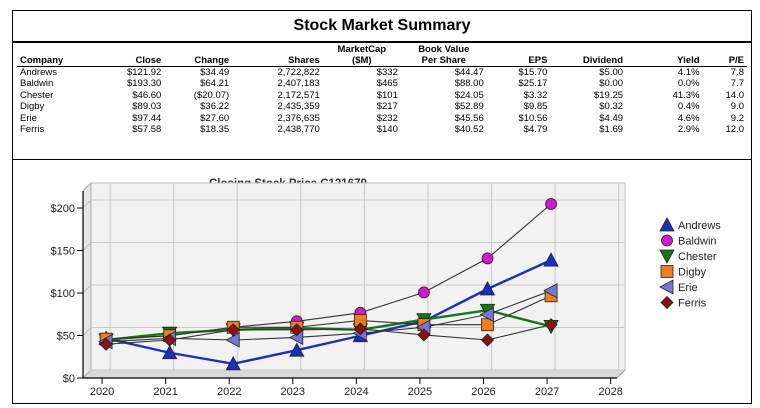  I want to click on series-line-digby, so click(329, 317).